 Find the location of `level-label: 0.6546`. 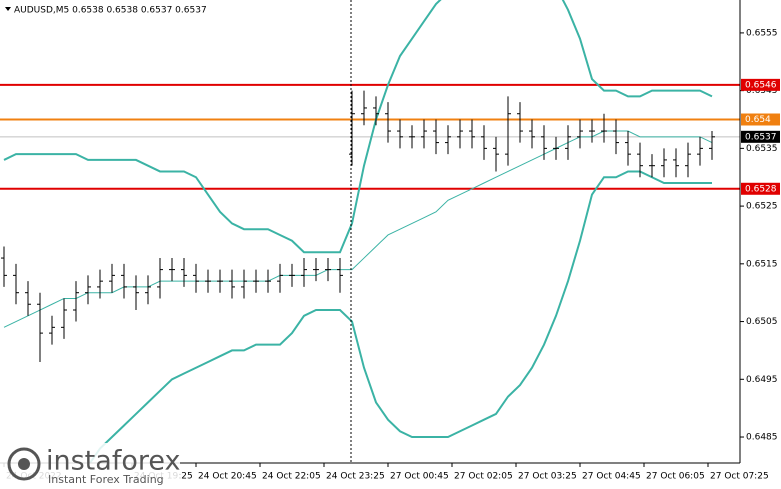

level-label: 0.6546 is located at coordinates (761, 85).